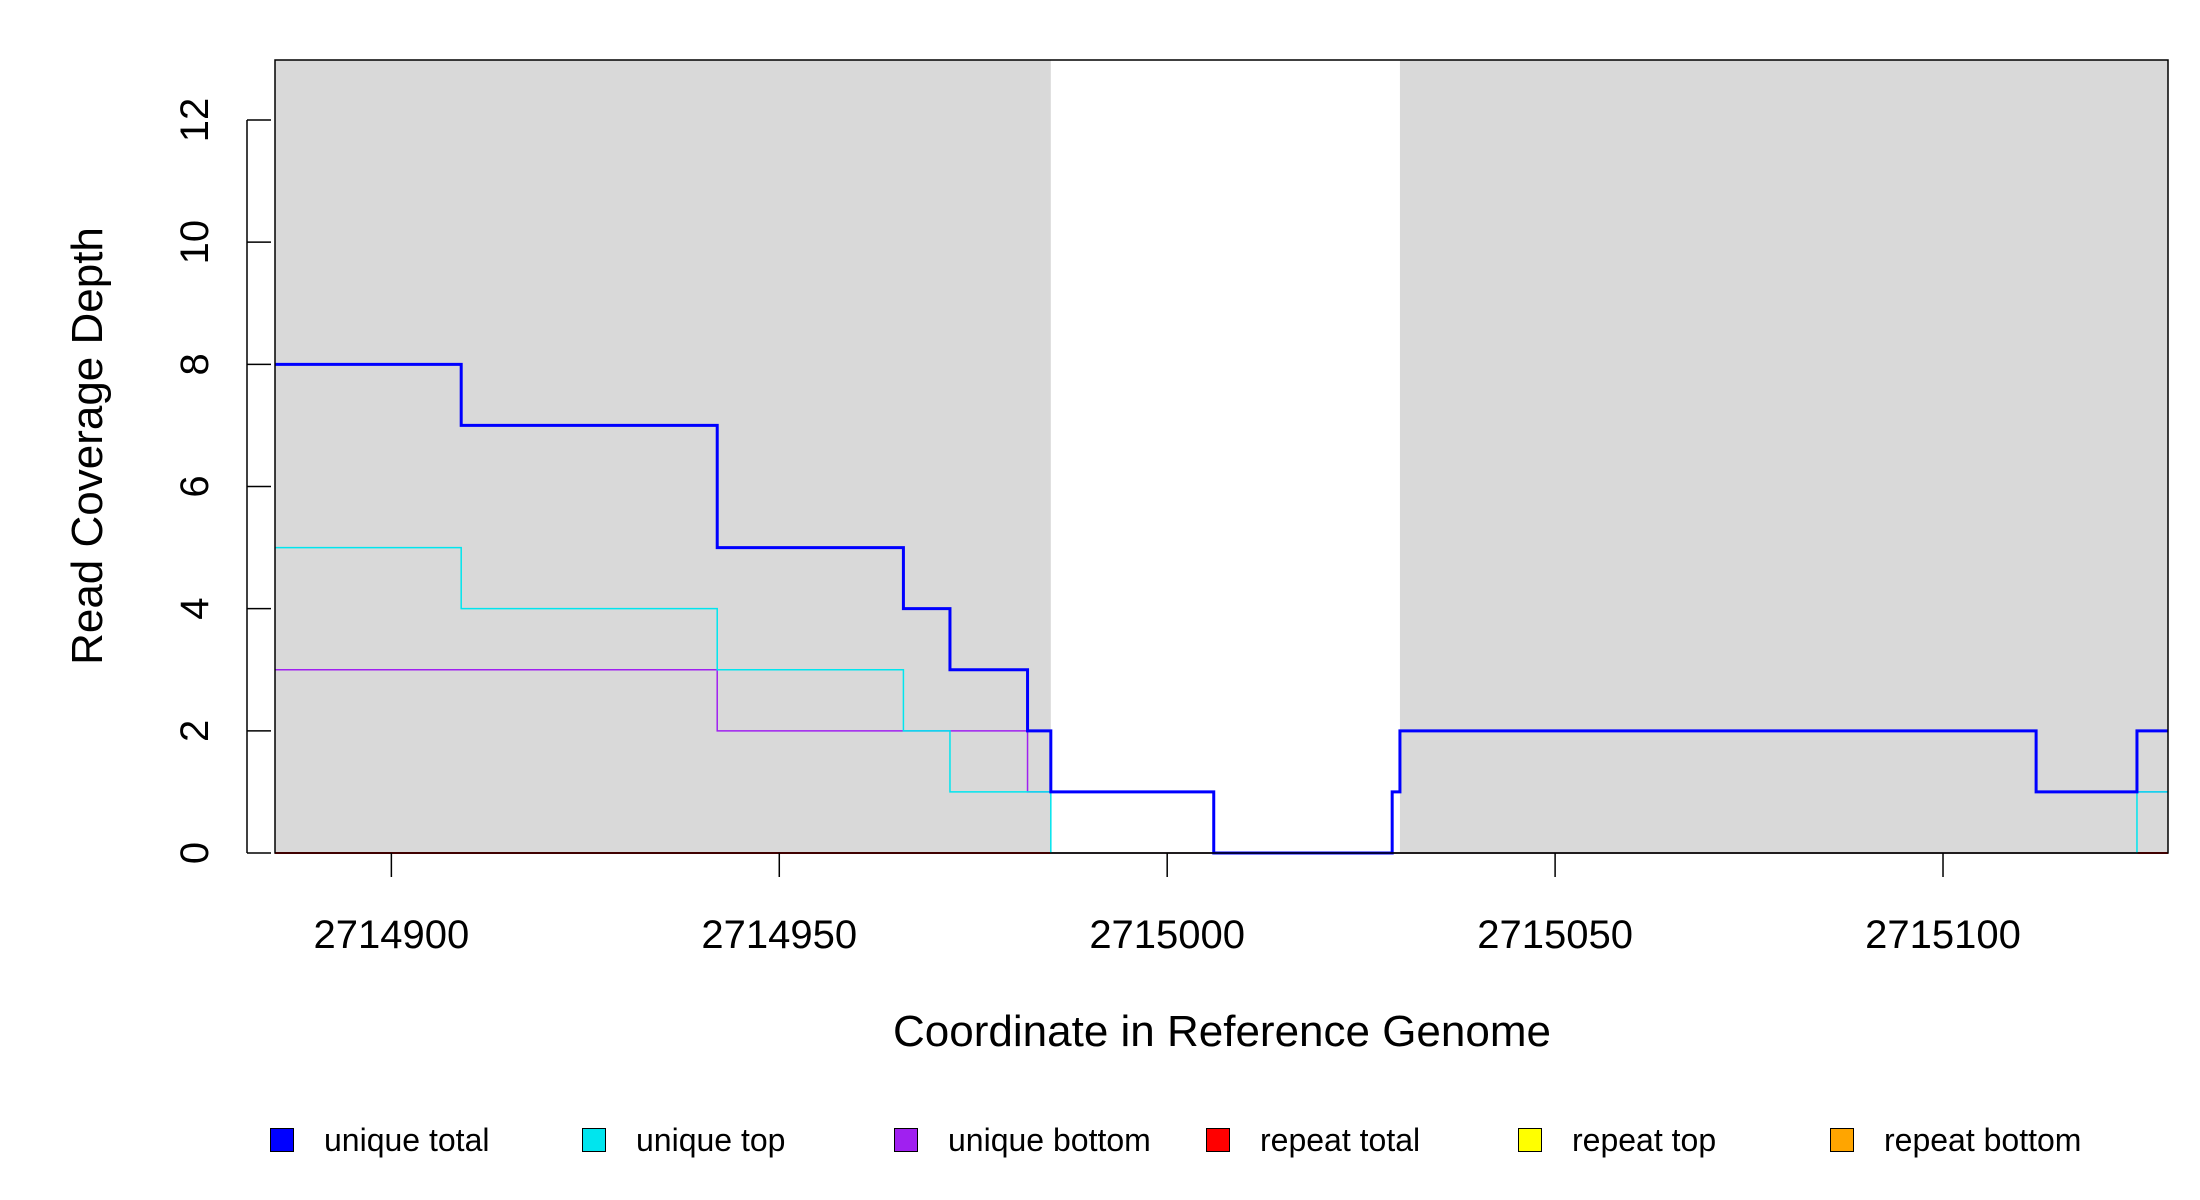  What do you see at coordinates (1644, 1139) in the screenshot?
I see `legend-label: repeat top` at bounding box center [1644, 1139].